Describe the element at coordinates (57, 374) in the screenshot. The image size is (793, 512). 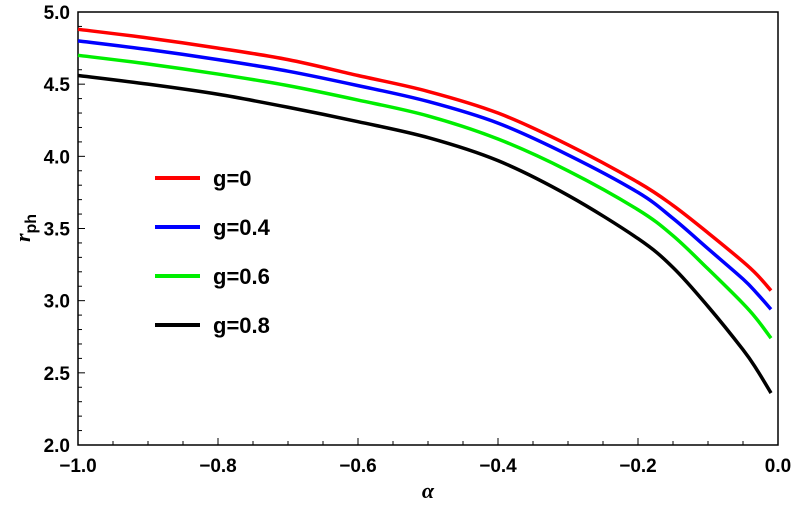
I see `y-tick-label: 2.5` at that location.